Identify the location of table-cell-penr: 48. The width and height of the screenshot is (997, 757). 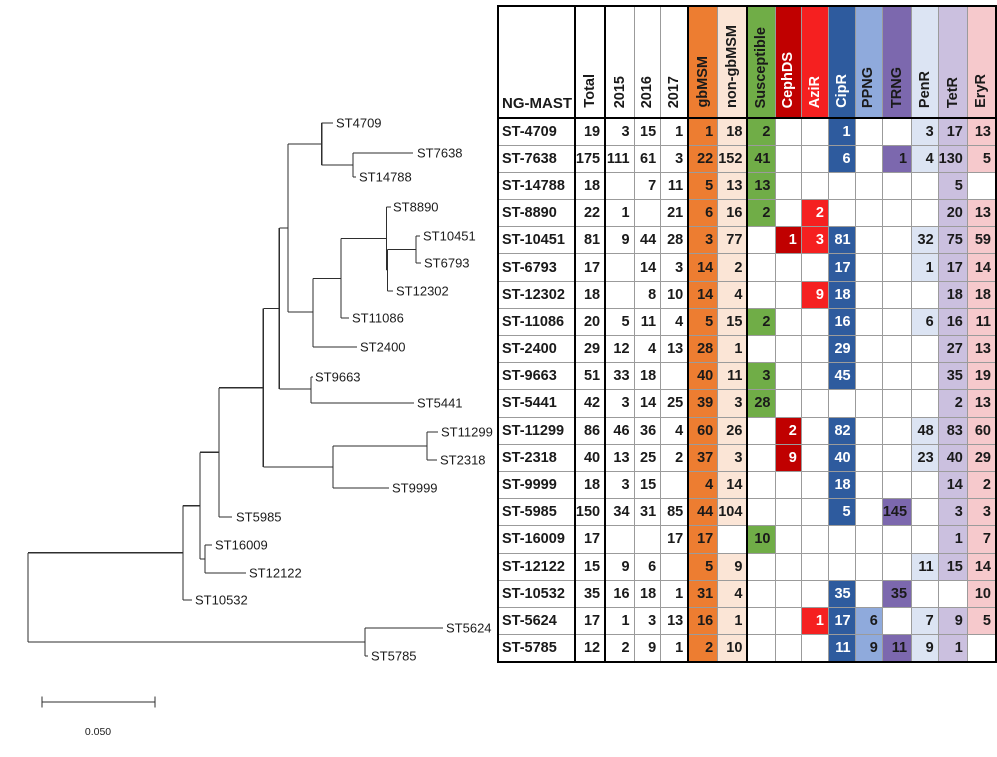
(925, 430).